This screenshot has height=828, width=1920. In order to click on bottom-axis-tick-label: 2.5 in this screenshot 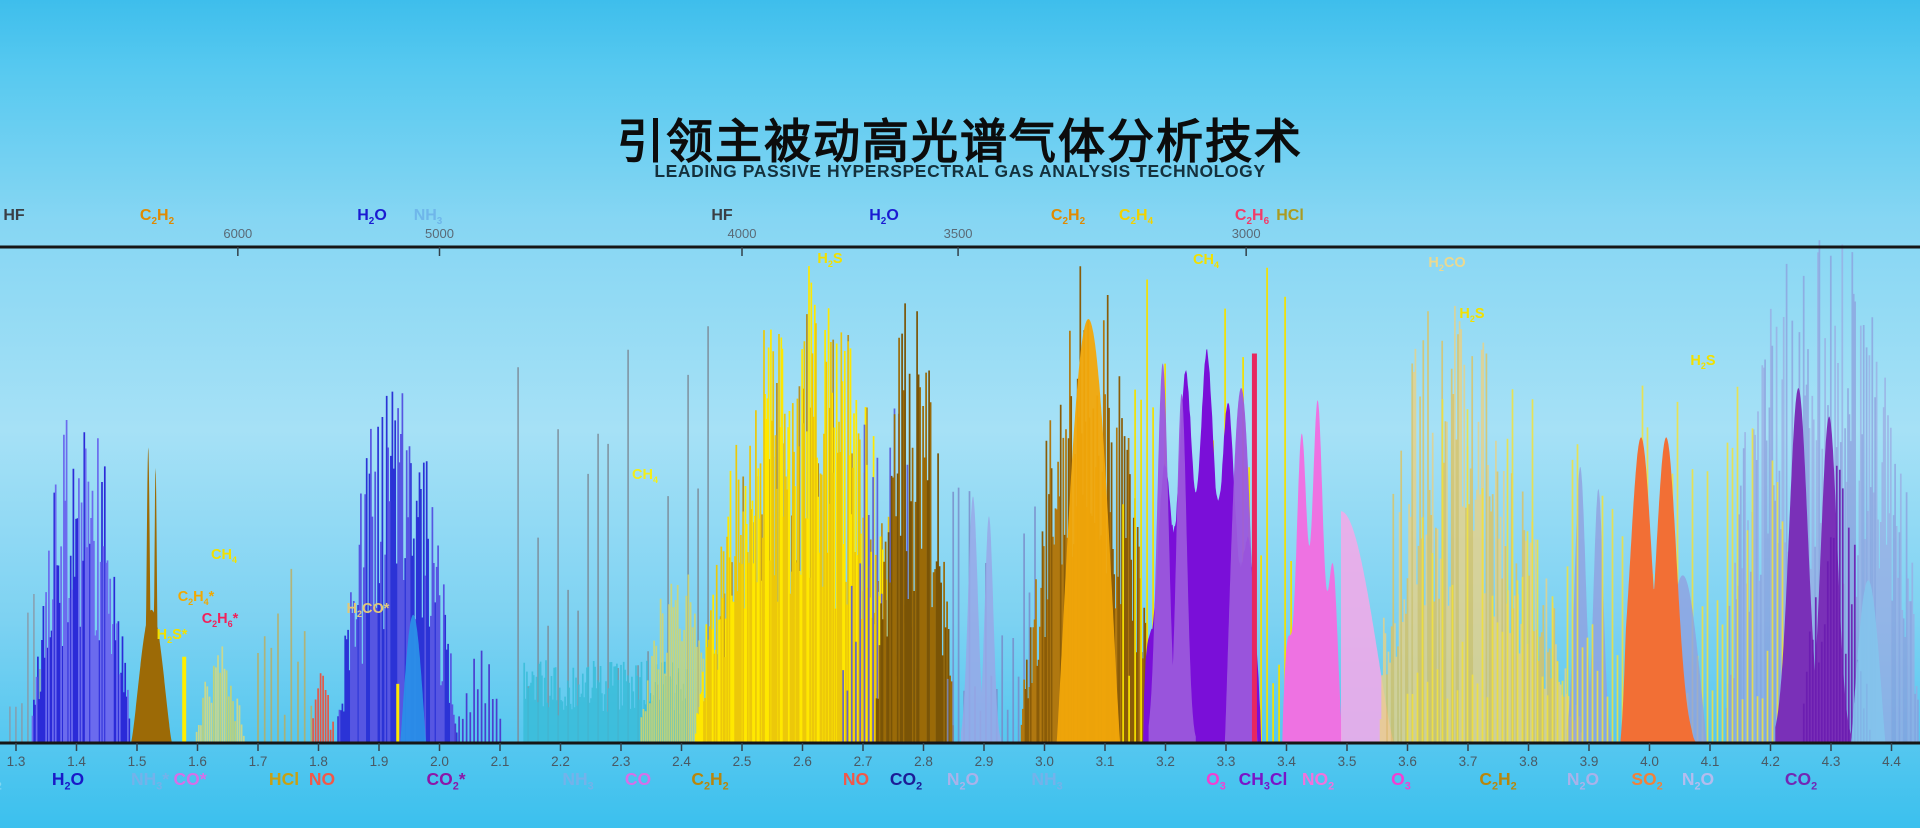, I will do `click(742, 761)`.